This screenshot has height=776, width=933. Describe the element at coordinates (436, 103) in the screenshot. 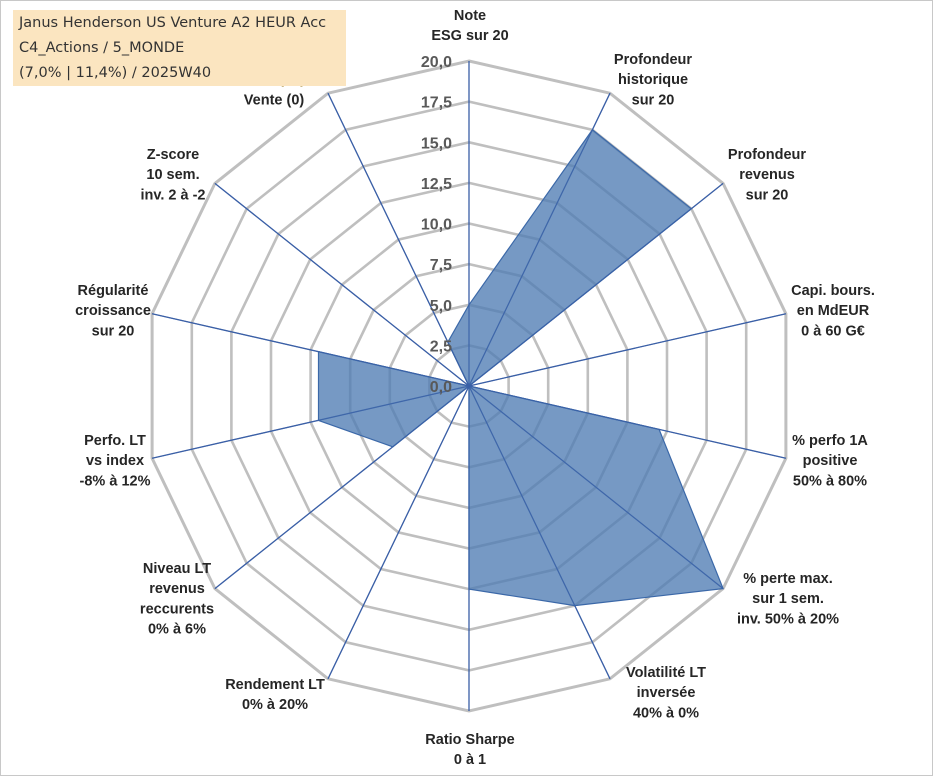

I see `tick-label: 17,5` at that location.